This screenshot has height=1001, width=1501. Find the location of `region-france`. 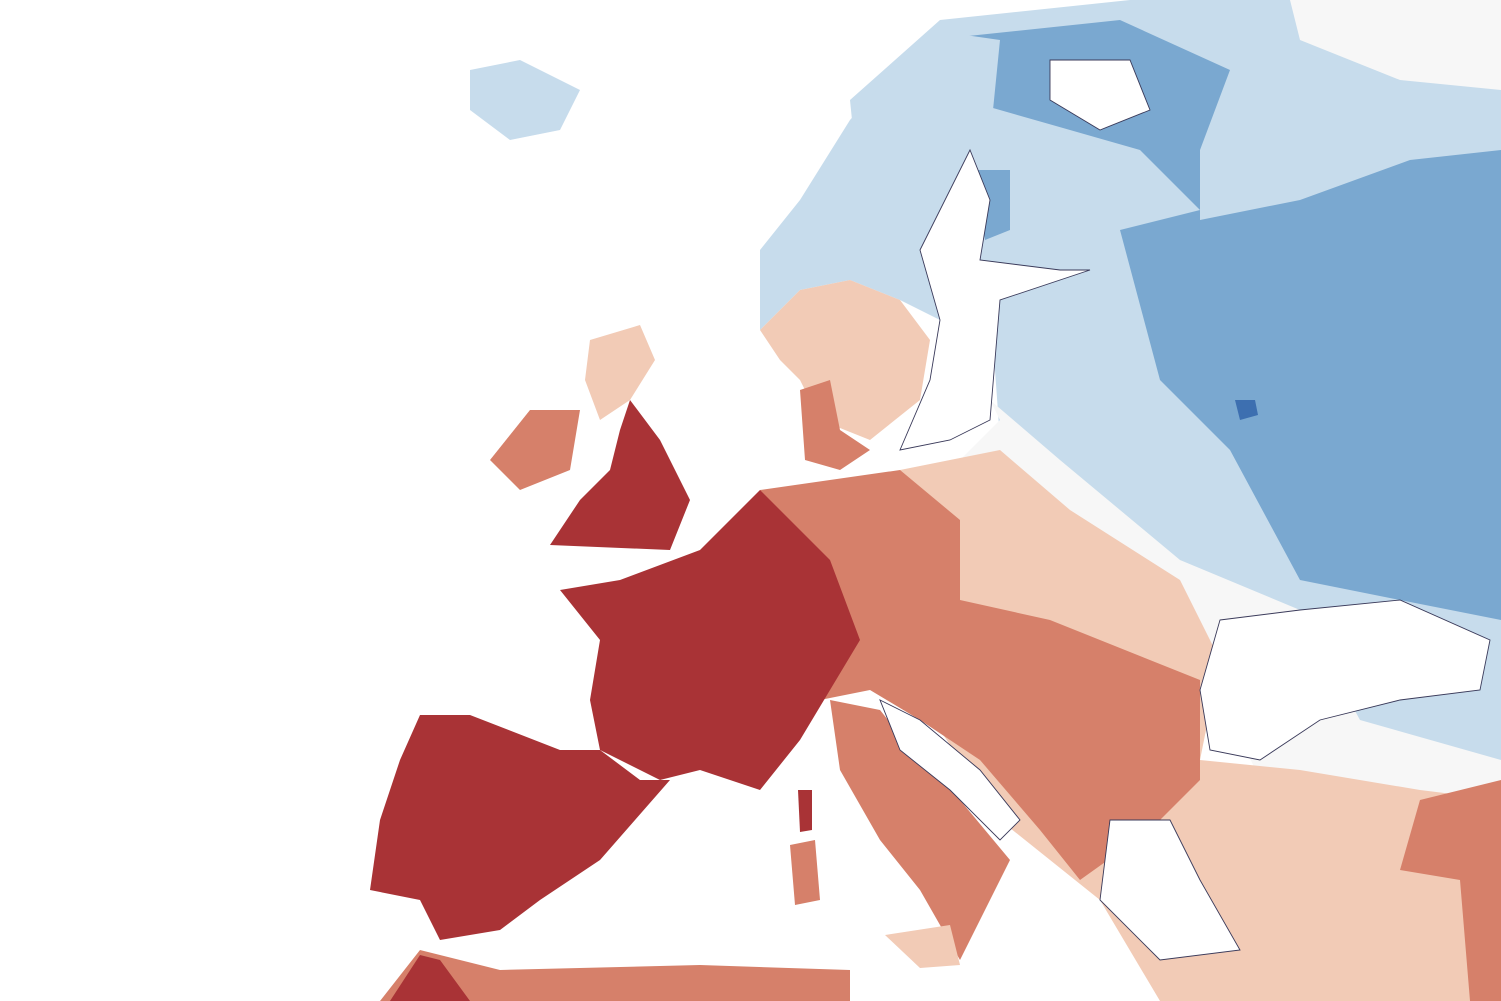

region-france is located at coordinates (710, 640).